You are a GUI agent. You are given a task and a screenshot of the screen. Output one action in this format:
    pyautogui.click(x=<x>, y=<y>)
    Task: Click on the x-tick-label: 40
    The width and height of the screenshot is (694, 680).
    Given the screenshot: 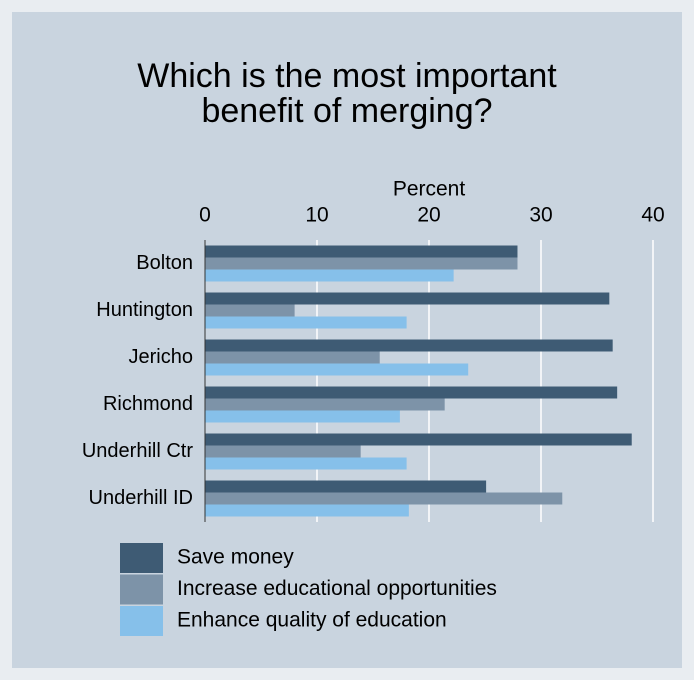 What is the action you would take?
    pyautogui.click(x=652, y=215)
    